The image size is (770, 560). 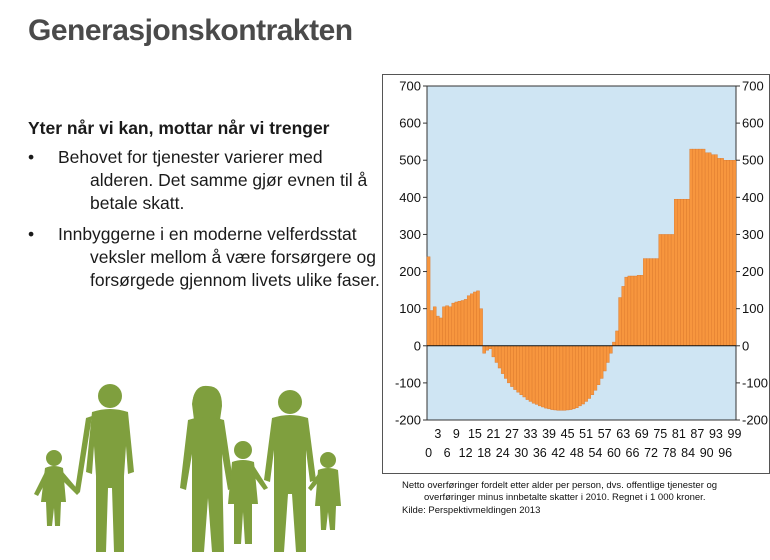 I want to click on bullet-text: alderen. Det samme gjør evnen til å, so click(x=229, y=180).